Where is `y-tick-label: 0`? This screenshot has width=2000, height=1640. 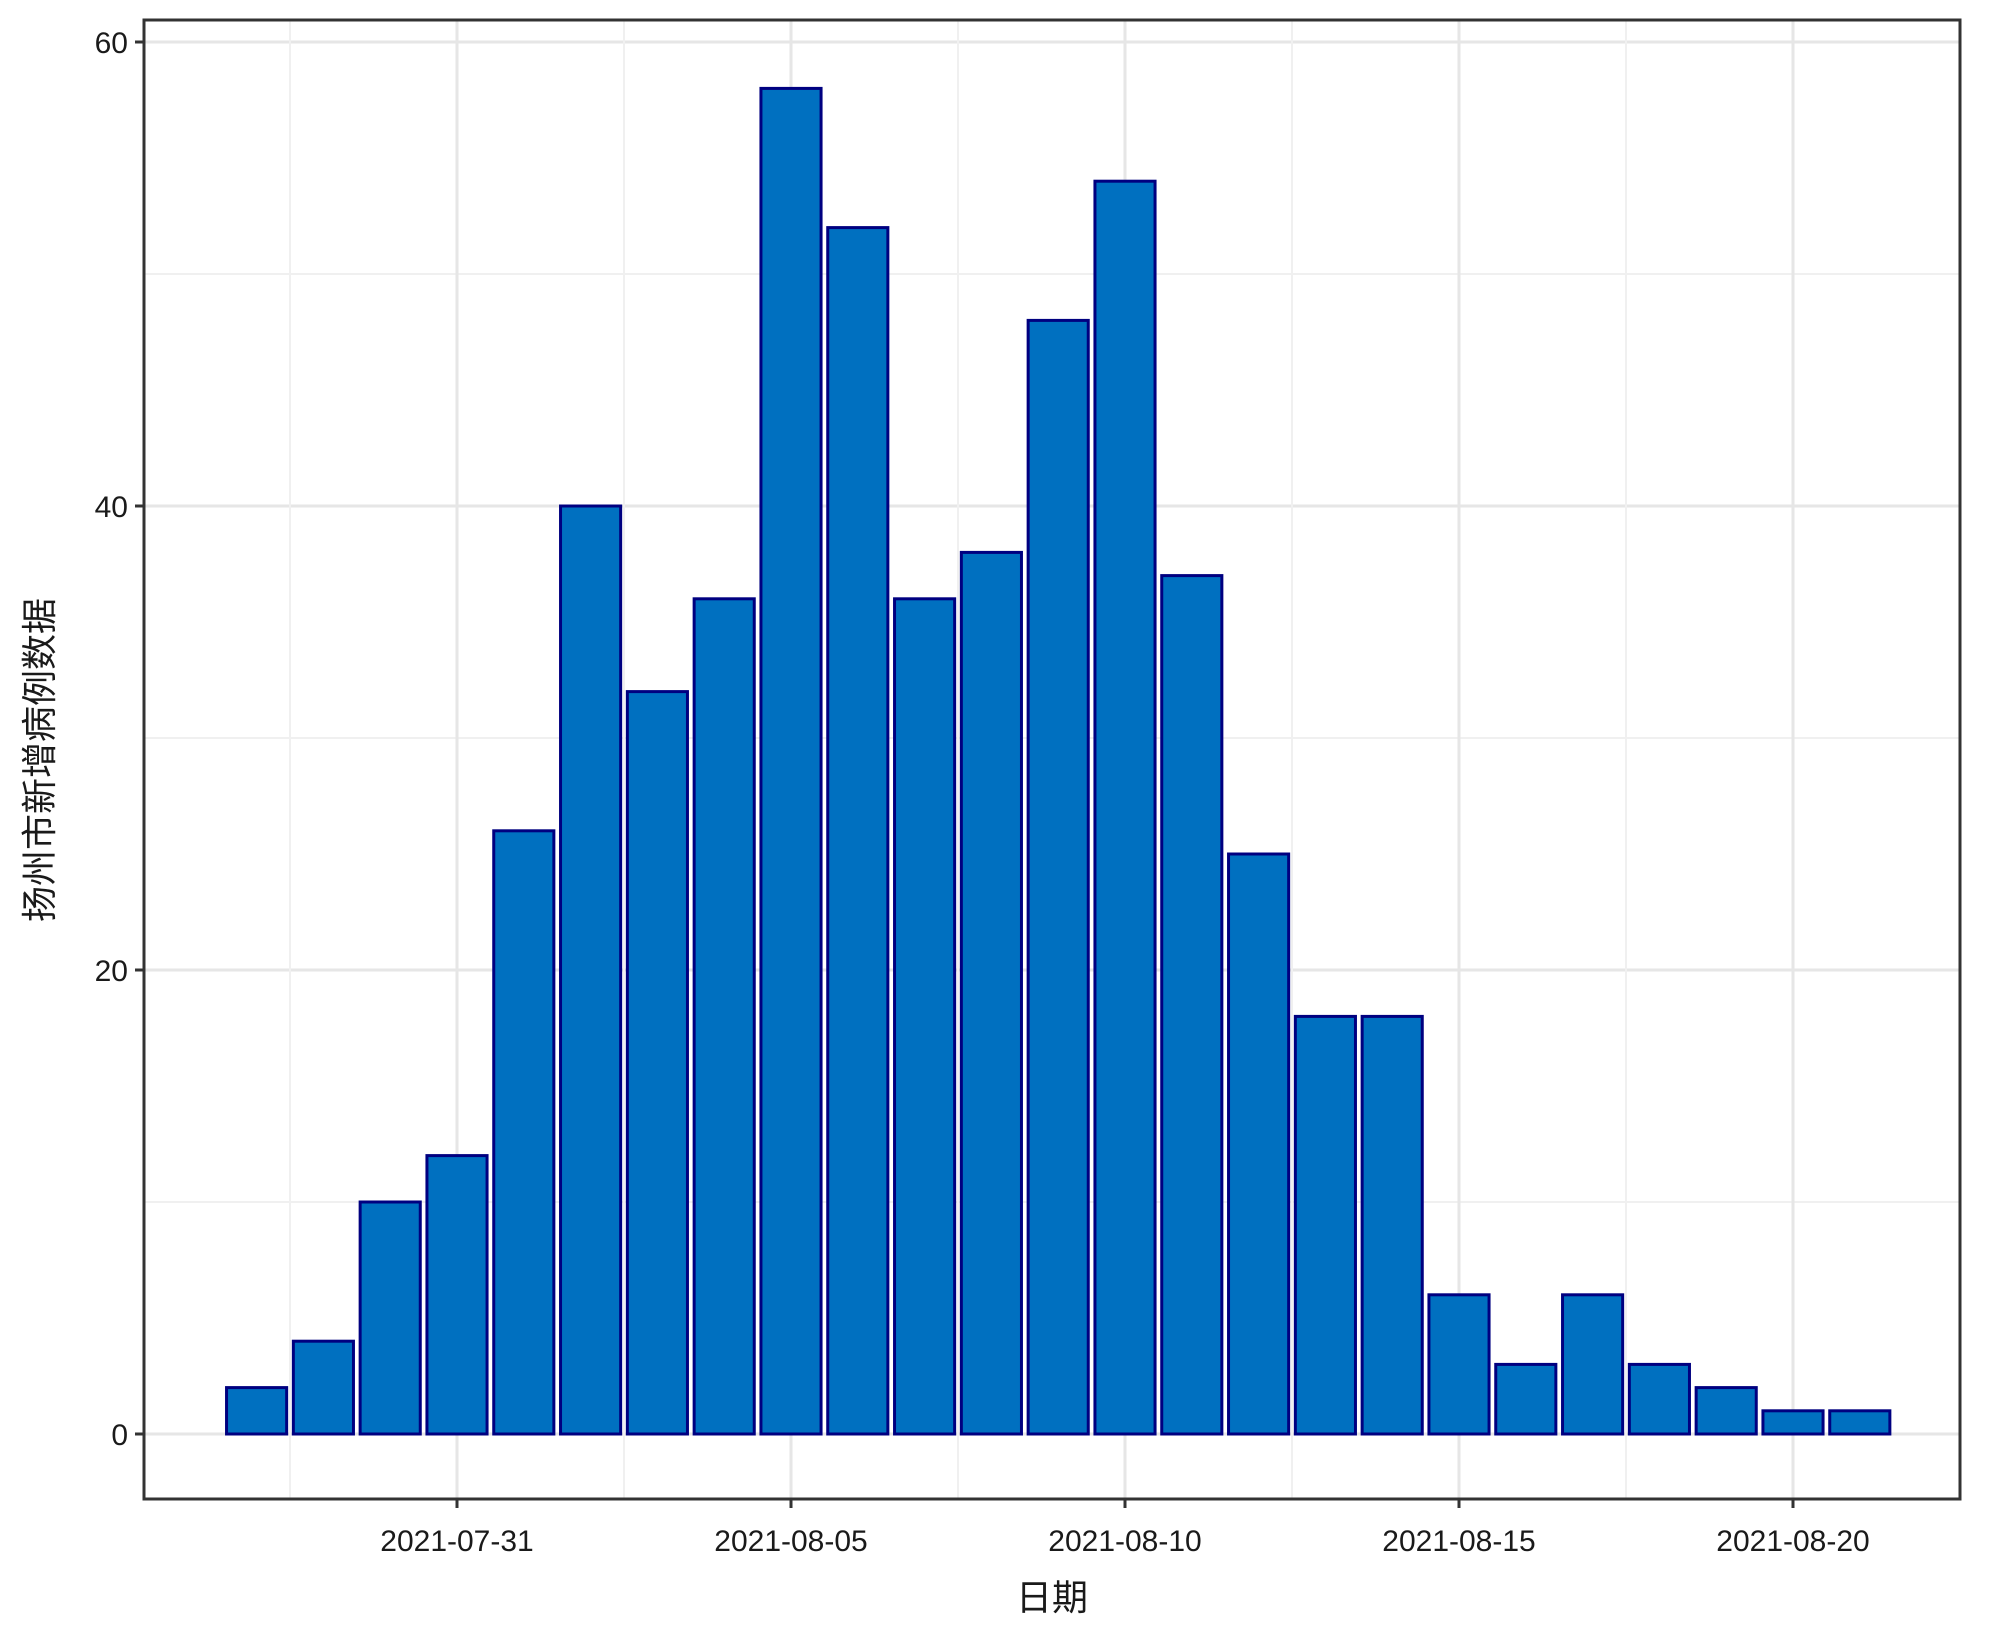 y-tick-label: 0 is located at coordinates (119, 1435).